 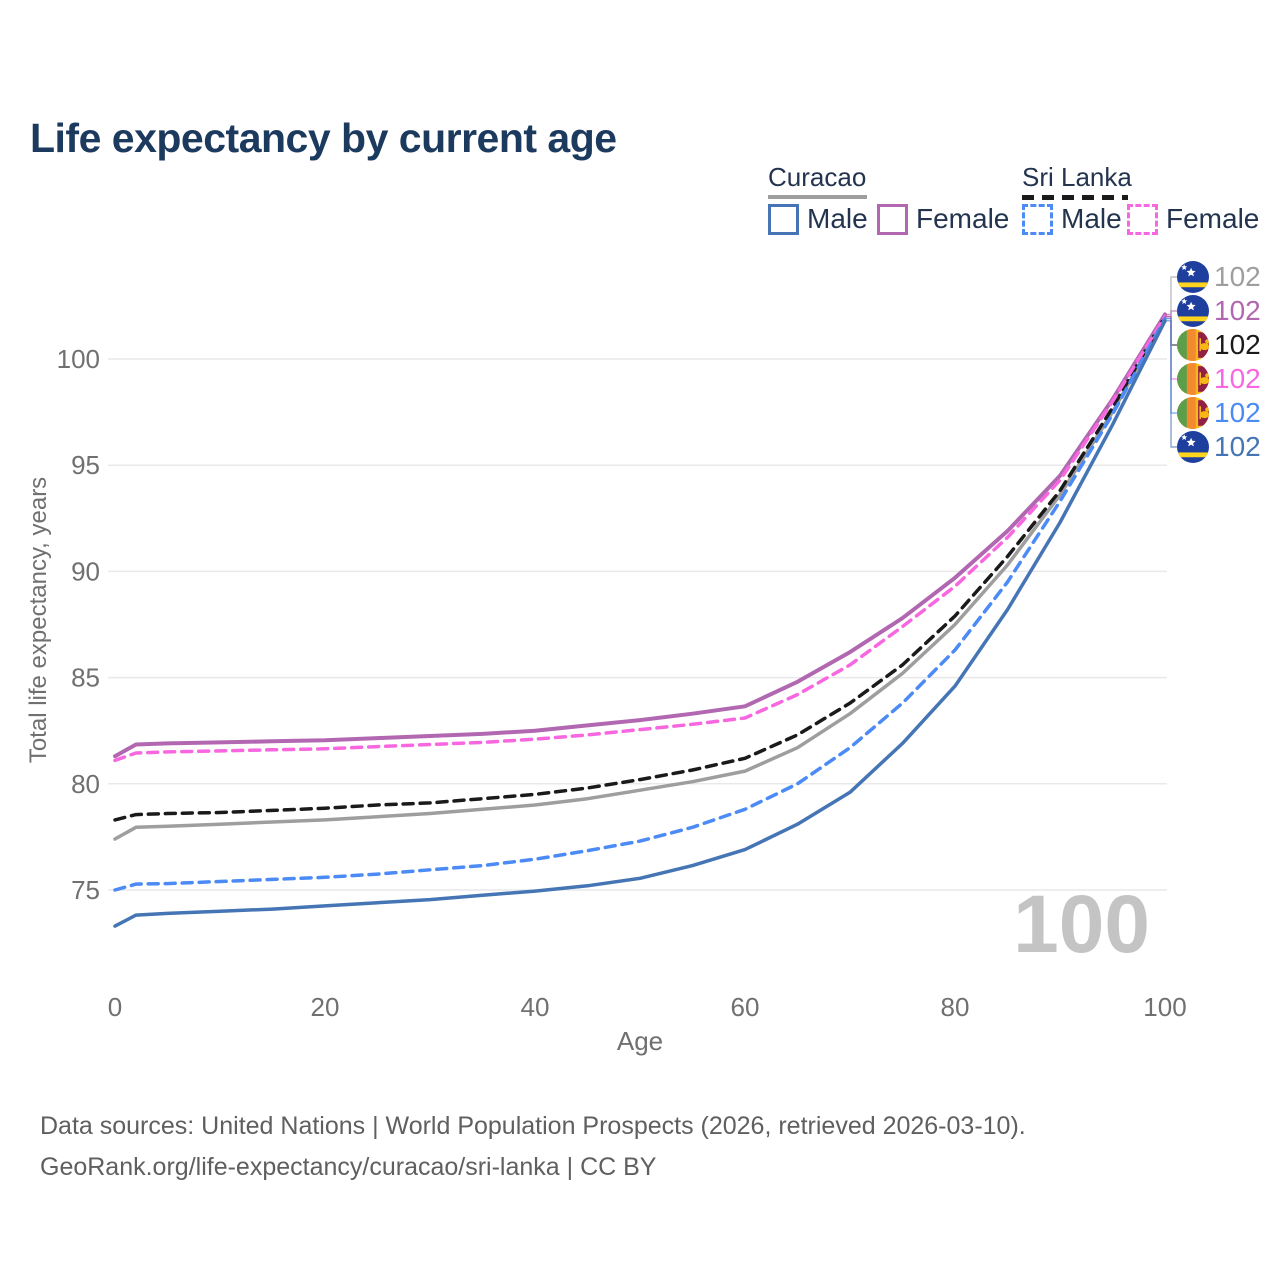 What do you see at coordinates (85, 678) in the screenshot?
I see `y-tick-label: 85` at bounding box center [85, 678].